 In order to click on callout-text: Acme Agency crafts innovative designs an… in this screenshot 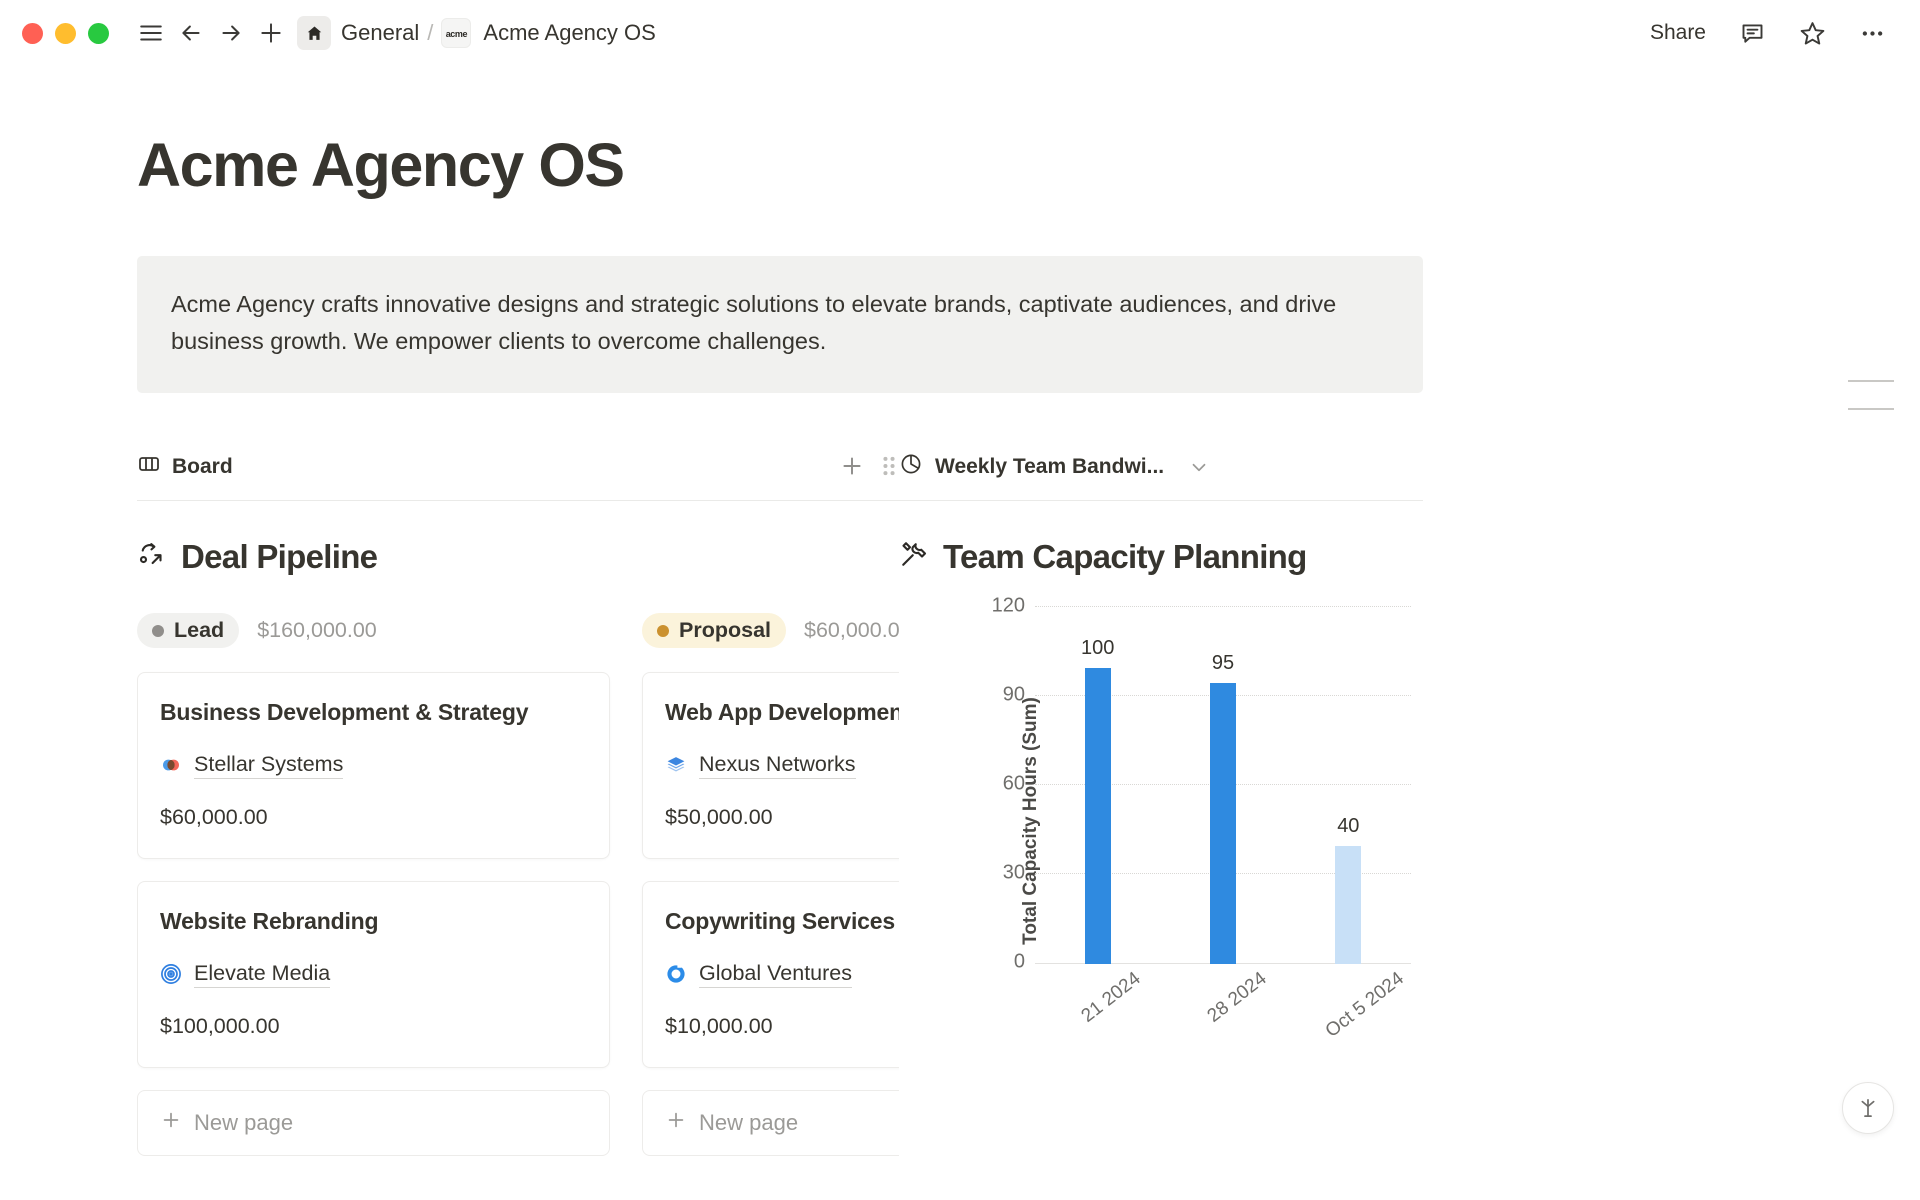, I will do `click(754, 322)`.